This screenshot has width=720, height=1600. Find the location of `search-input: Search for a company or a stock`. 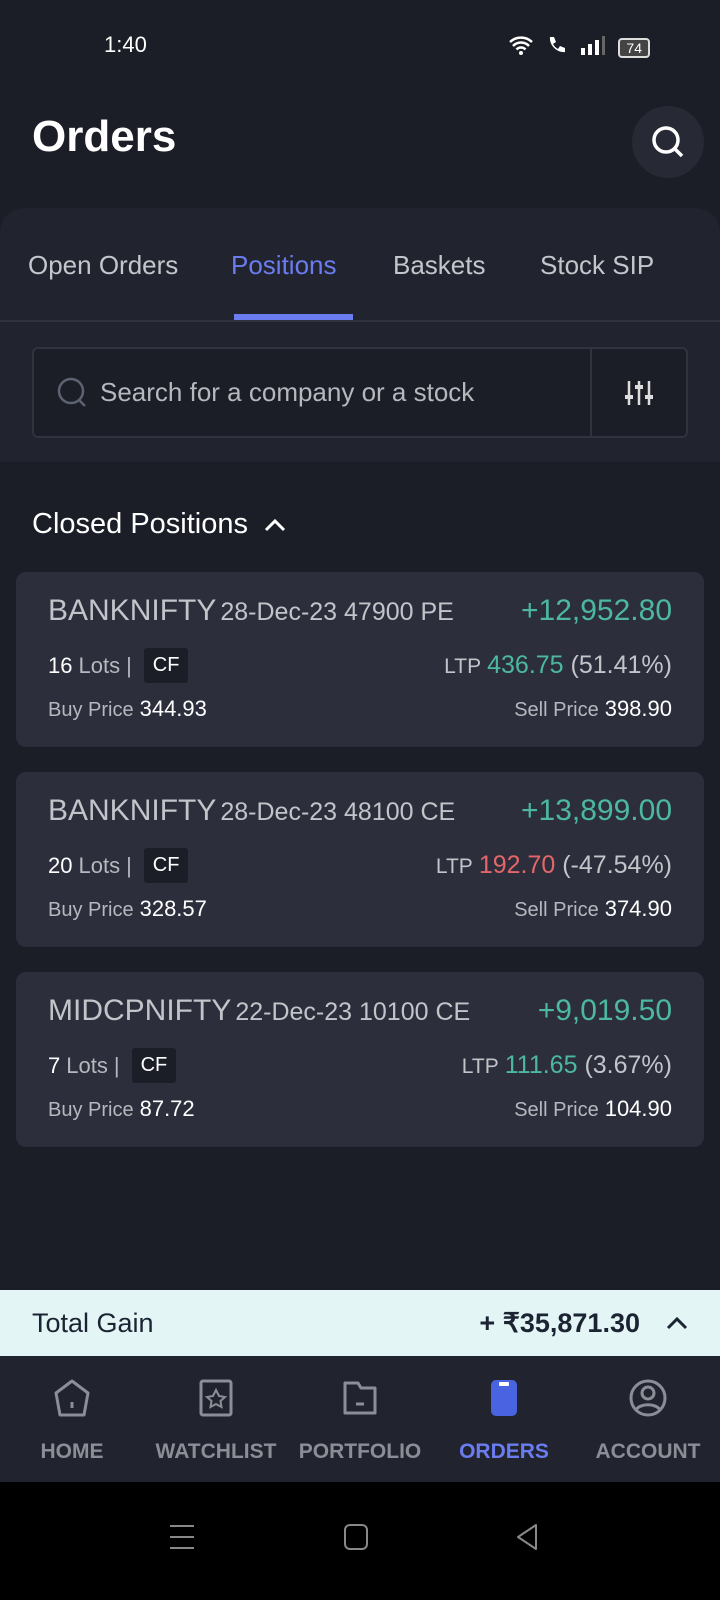

search-input: Search for a company or a stock is located at coordinates (313, 392).